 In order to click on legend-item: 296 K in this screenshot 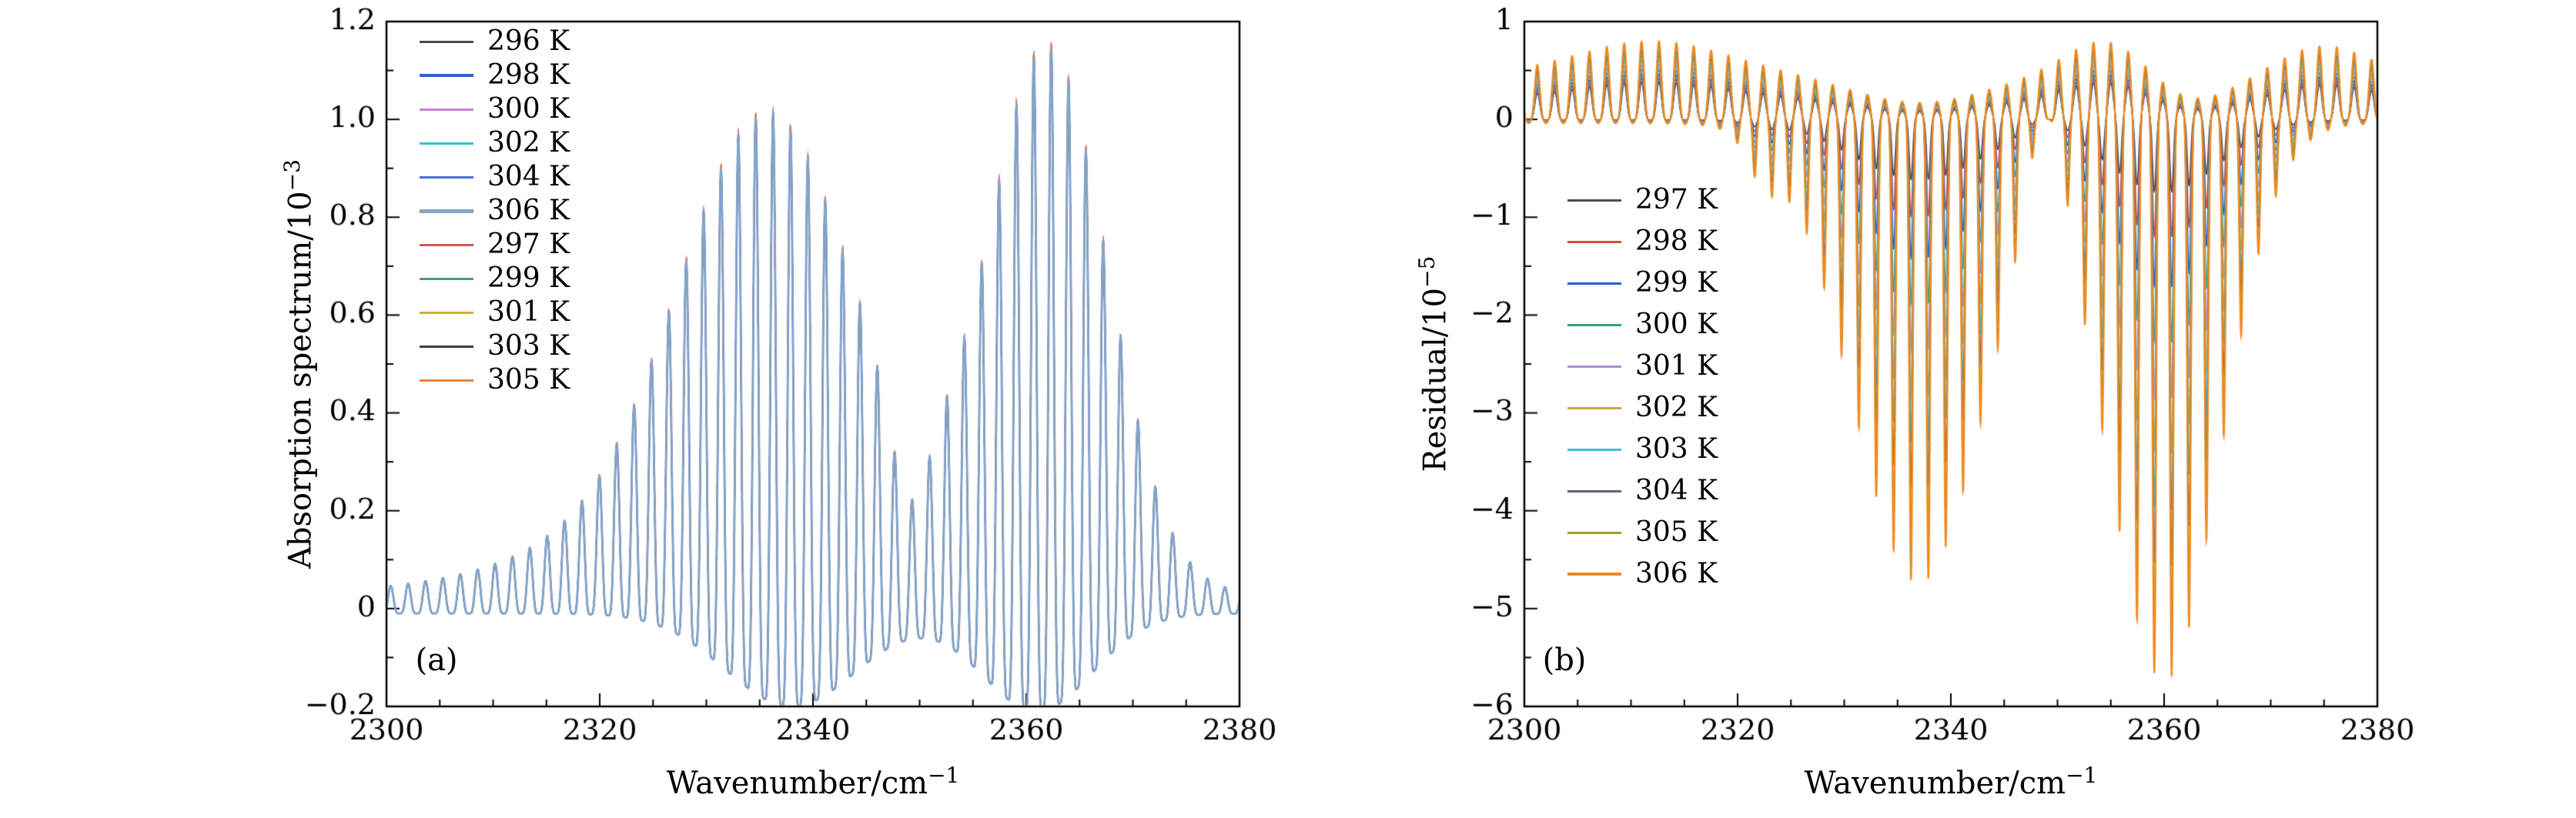, I will do `click(495, 41)`.